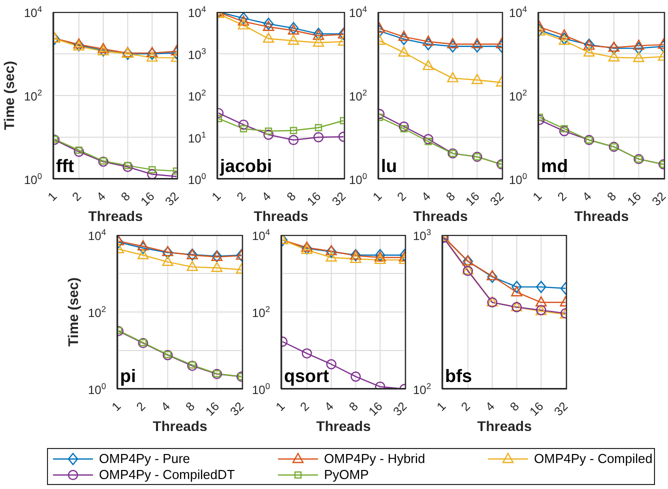 The image size is (668, 489). I want to click on text: jacobi, so click(246, 166).